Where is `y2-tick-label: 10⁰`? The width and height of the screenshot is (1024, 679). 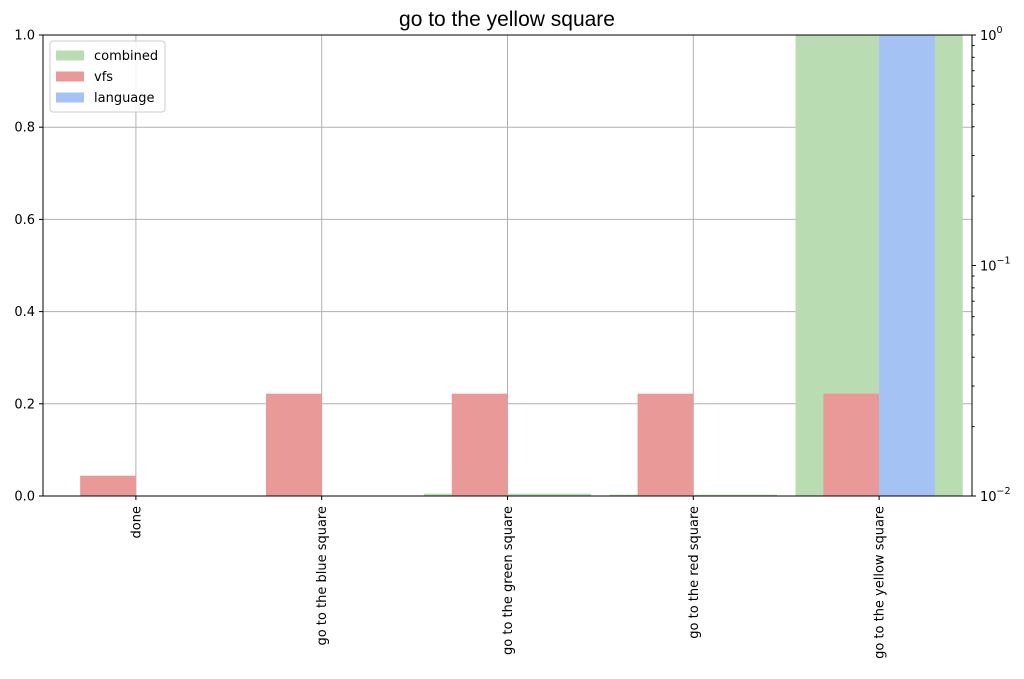
y2-tick-label: 10⁰ is located at coordinates (991, 34).